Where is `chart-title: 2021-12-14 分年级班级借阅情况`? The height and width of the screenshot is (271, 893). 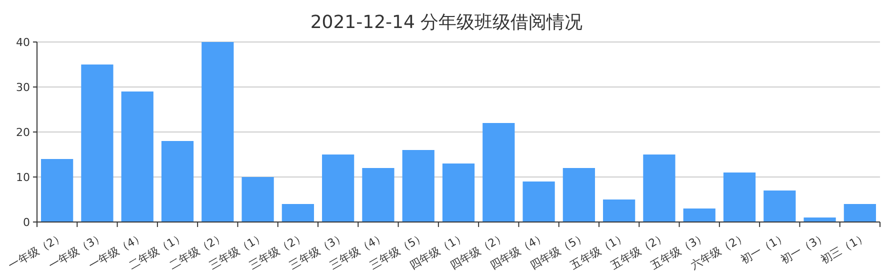 chart-title: 2021-12-14 分年级班级借阅情况 is located at coordinates (446, 22).